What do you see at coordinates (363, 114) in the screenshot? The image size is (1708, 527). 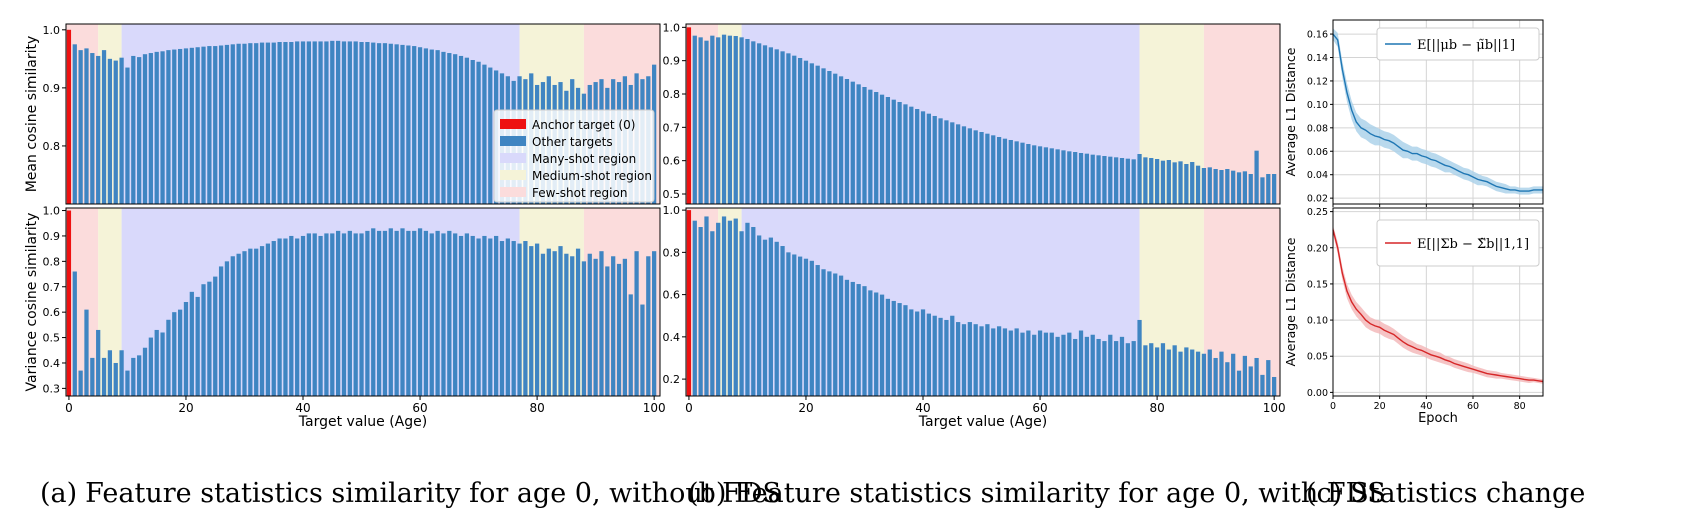 I see `axes-frame-a-top` at bounding box center [363, 114].